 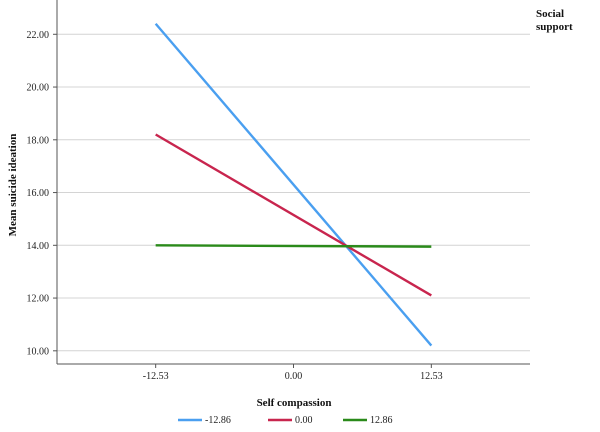 I want to click on legend-label: 12.86, so click(x=381, y=420).